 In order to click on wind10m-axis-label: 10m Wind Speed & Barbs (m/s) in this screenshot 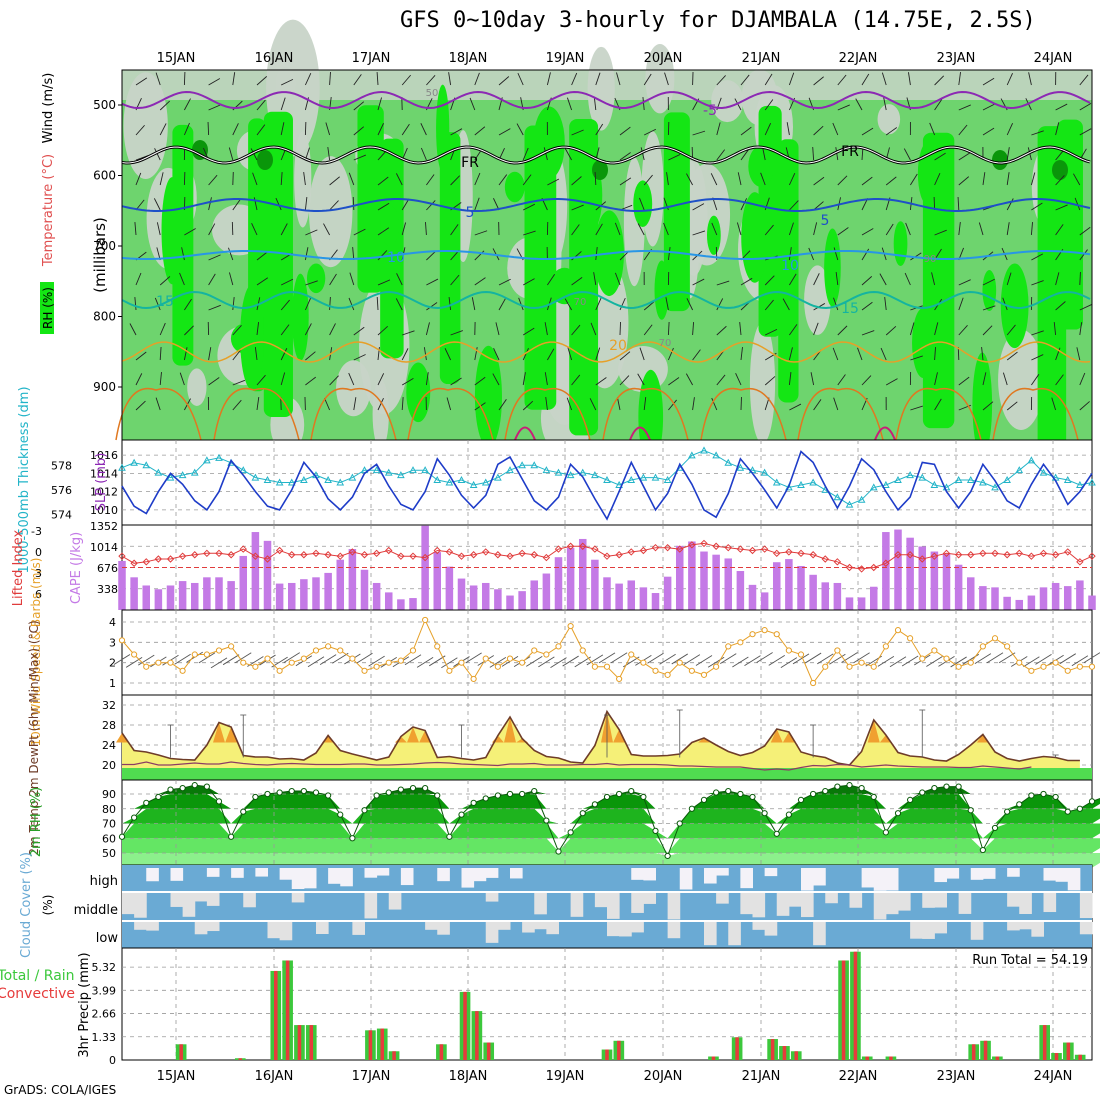, I will do `click(36, 652)`.